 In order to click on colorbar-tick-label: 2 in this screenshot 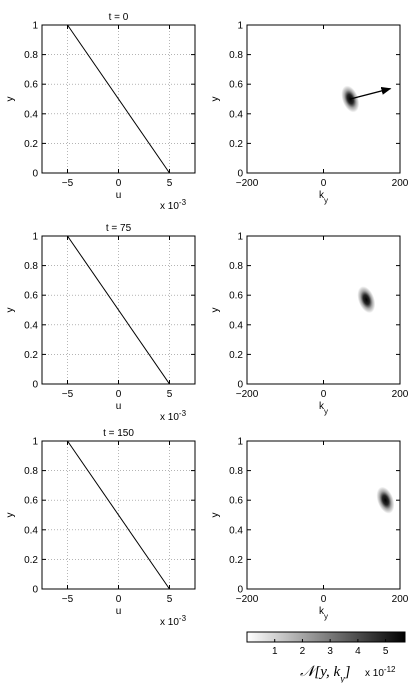, I will do `click(303, 651)`.